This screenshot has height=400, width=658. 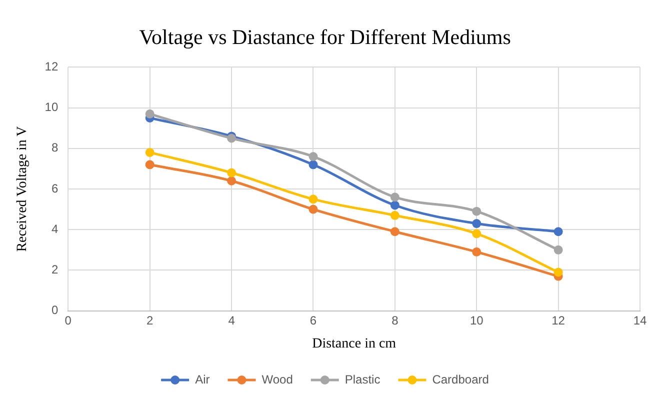 What do you see at coordinates (395, 320) in the screenshot?
I see `x-tick-label: 8` at bounding box center [395, 320].